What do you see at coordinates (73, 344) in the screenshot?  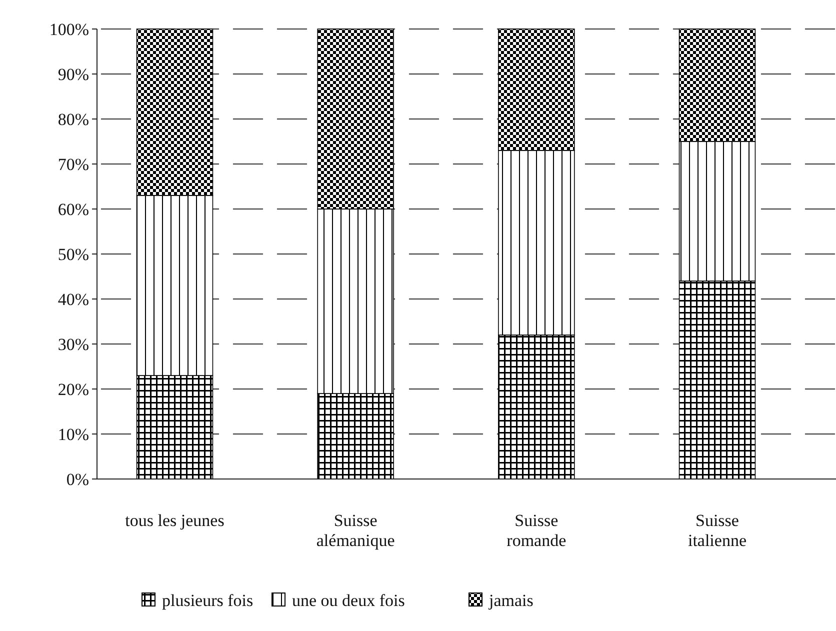 I see `y-tick-label: 30%` at bounding box center [73, 344].